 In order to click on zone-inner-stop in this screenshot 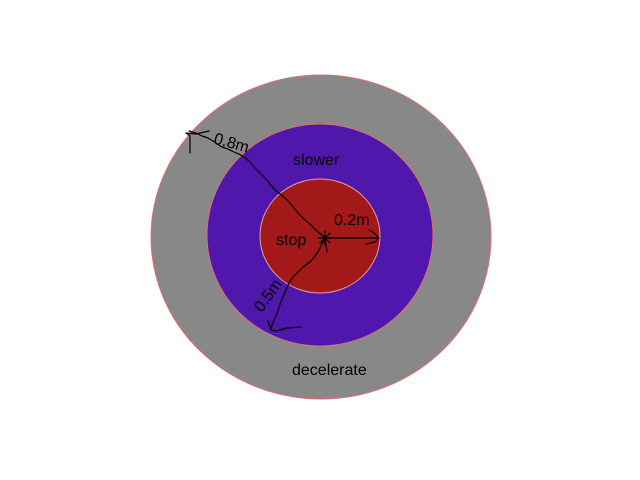, I will do `click(320, 236)`.